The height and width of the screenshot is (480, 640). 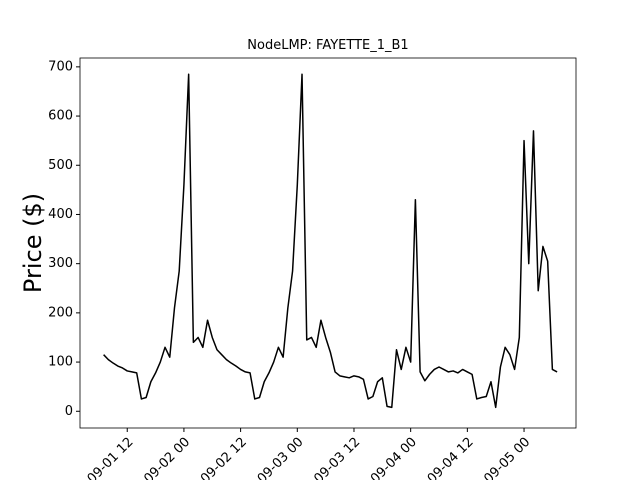 What do you see at coordinates (33, 243) in the screenshot?
I see `y-axis-label: Price ($)` at bounding box center [33, 243].